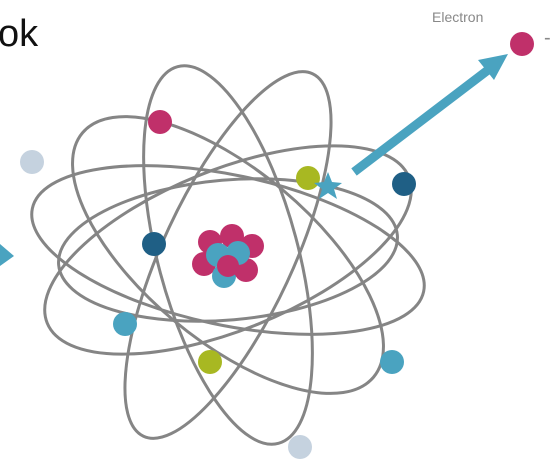  Describe the element at coordinates (7, 255) in the screenshot. I see `incoming-arrow` at that location.